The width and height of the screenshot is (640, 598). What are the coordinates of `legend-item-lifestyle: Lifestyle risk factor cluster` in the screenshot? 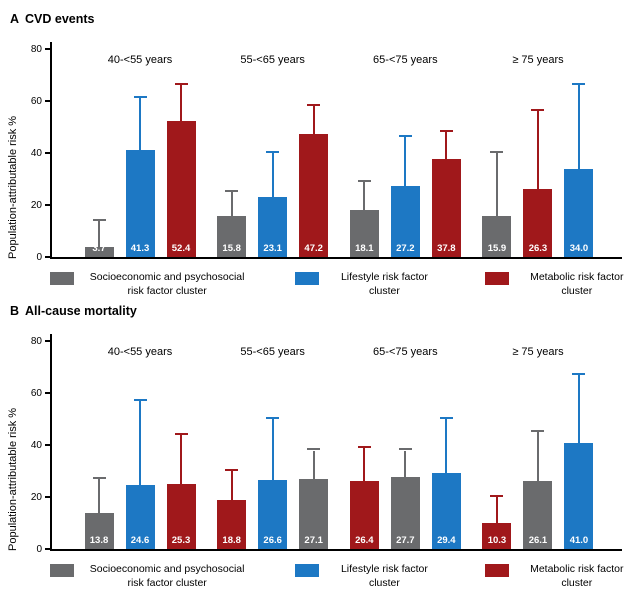 It's located at (367, 576).